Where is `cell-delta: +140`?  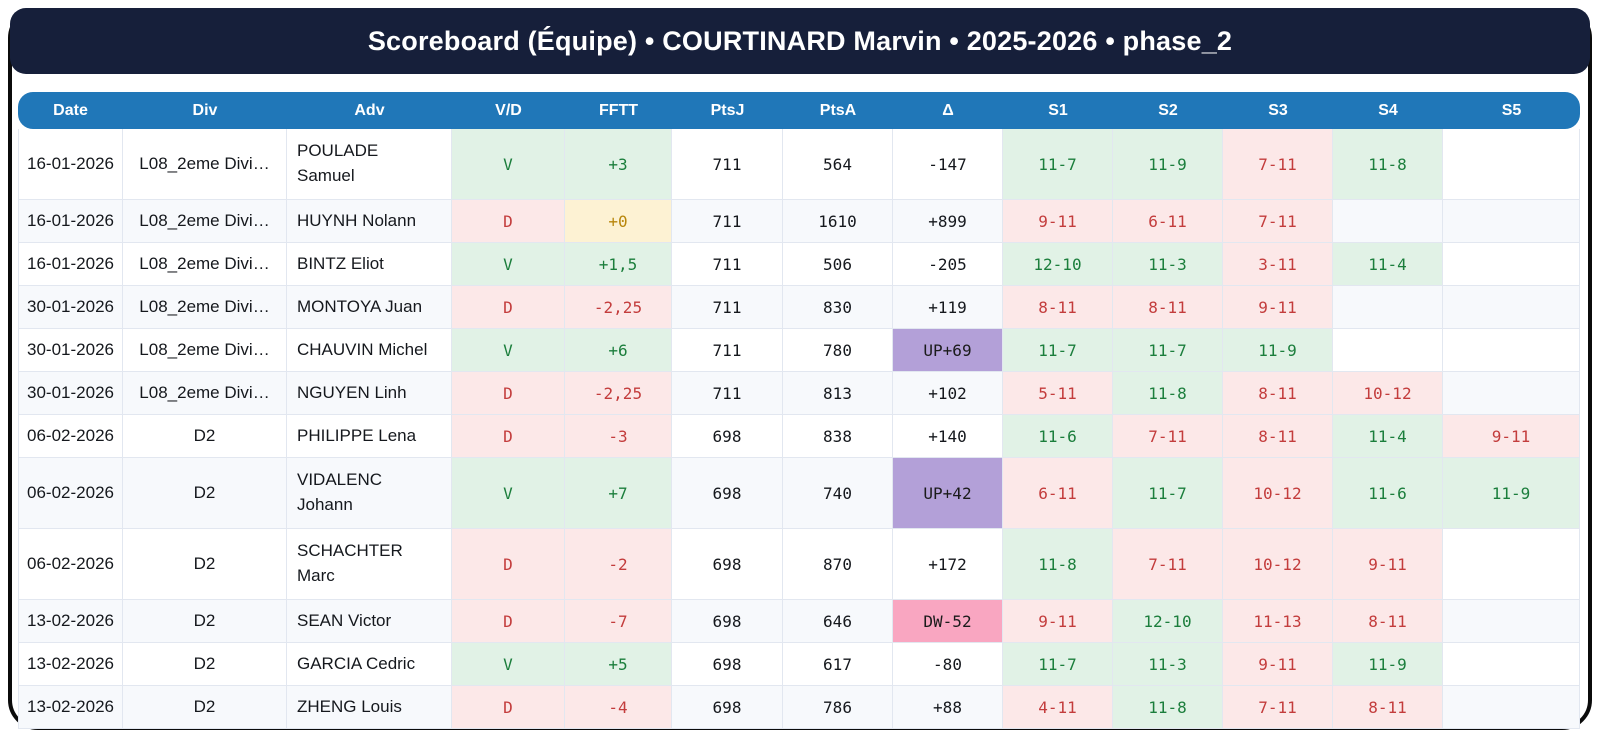
cell-delta: +140 is located at coordinates (948, 436).